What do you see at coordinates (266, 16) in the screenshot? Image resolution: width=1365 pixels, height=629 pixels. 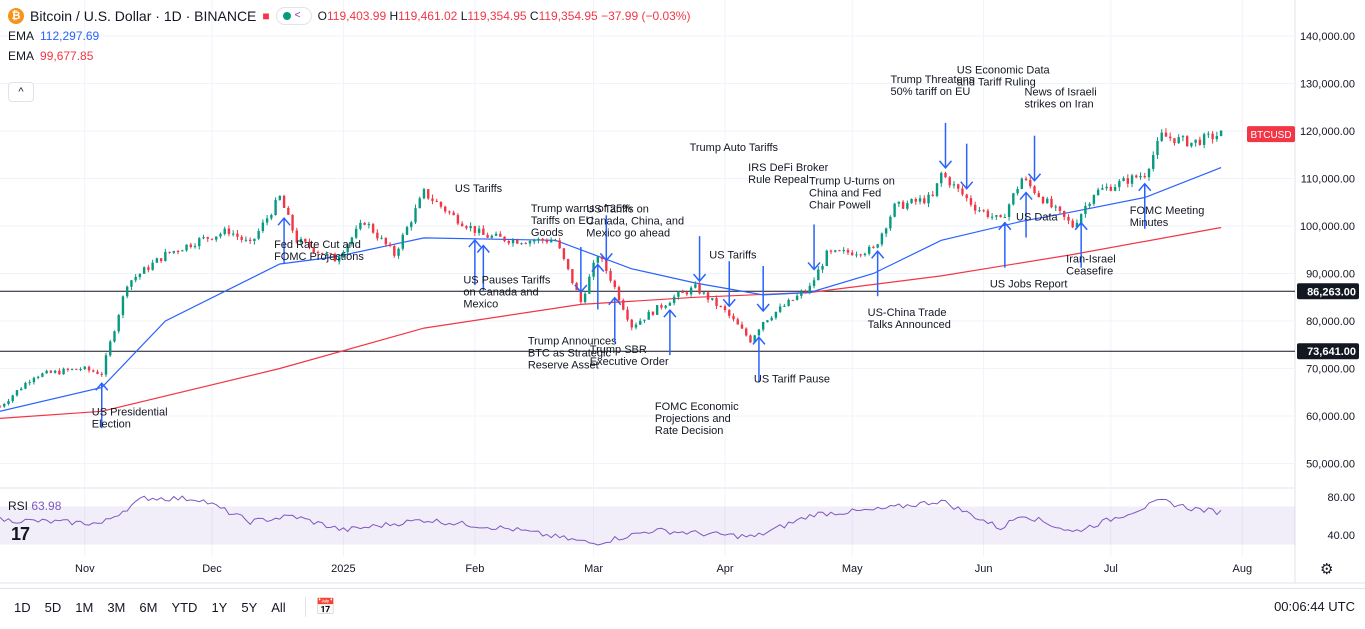 I see `alert-icon: ■` at bounding box center [266, 16].